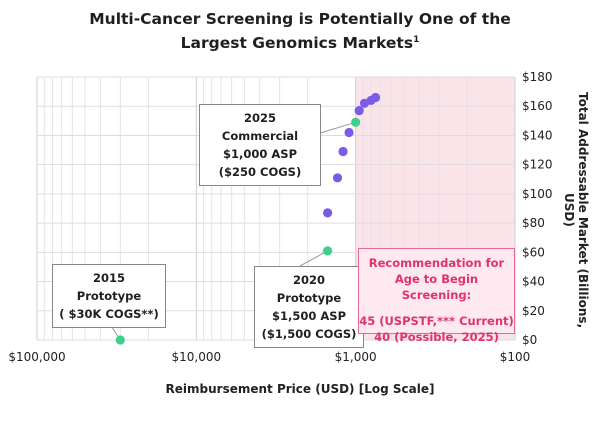  Describe the element at coordinates (109, 287) in the screenshot. I see `callout-2015-line-1: 2015 Prototype` at that location.